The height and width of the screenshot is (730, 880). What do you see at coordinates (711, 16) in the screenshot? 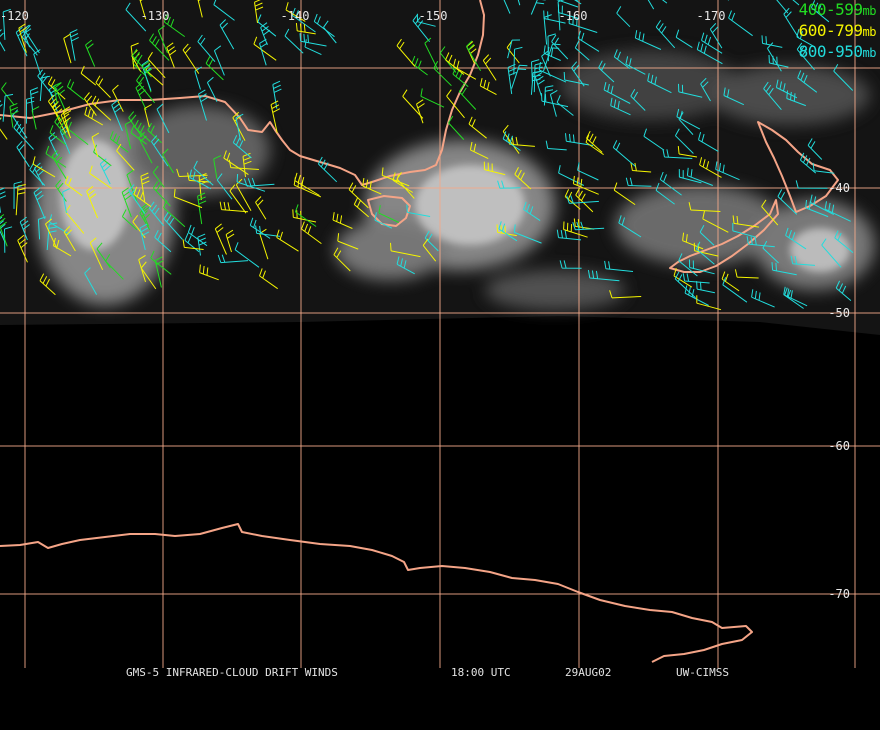
I see `lon-label: -170` at bounding box center [711, 16].